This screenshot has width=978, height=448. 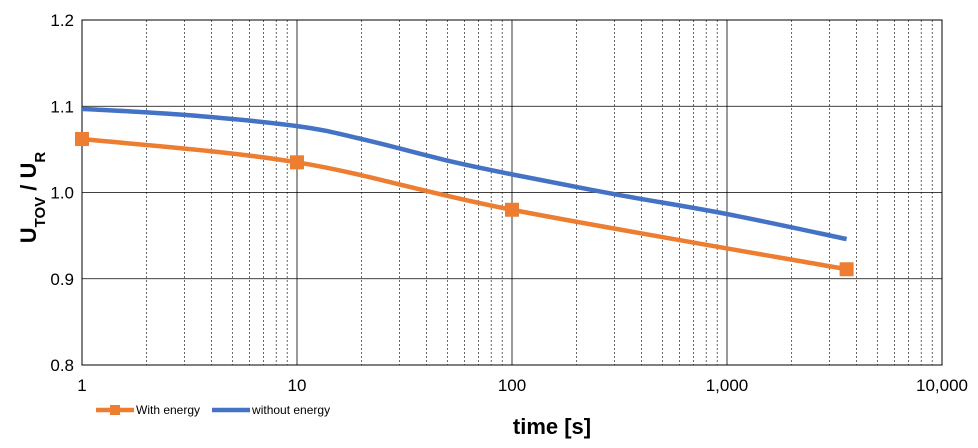 What do you see at coordinates (297, 385) in the screenshot?
I see `x-tick-label: 10` at bounding box center [297, 385].